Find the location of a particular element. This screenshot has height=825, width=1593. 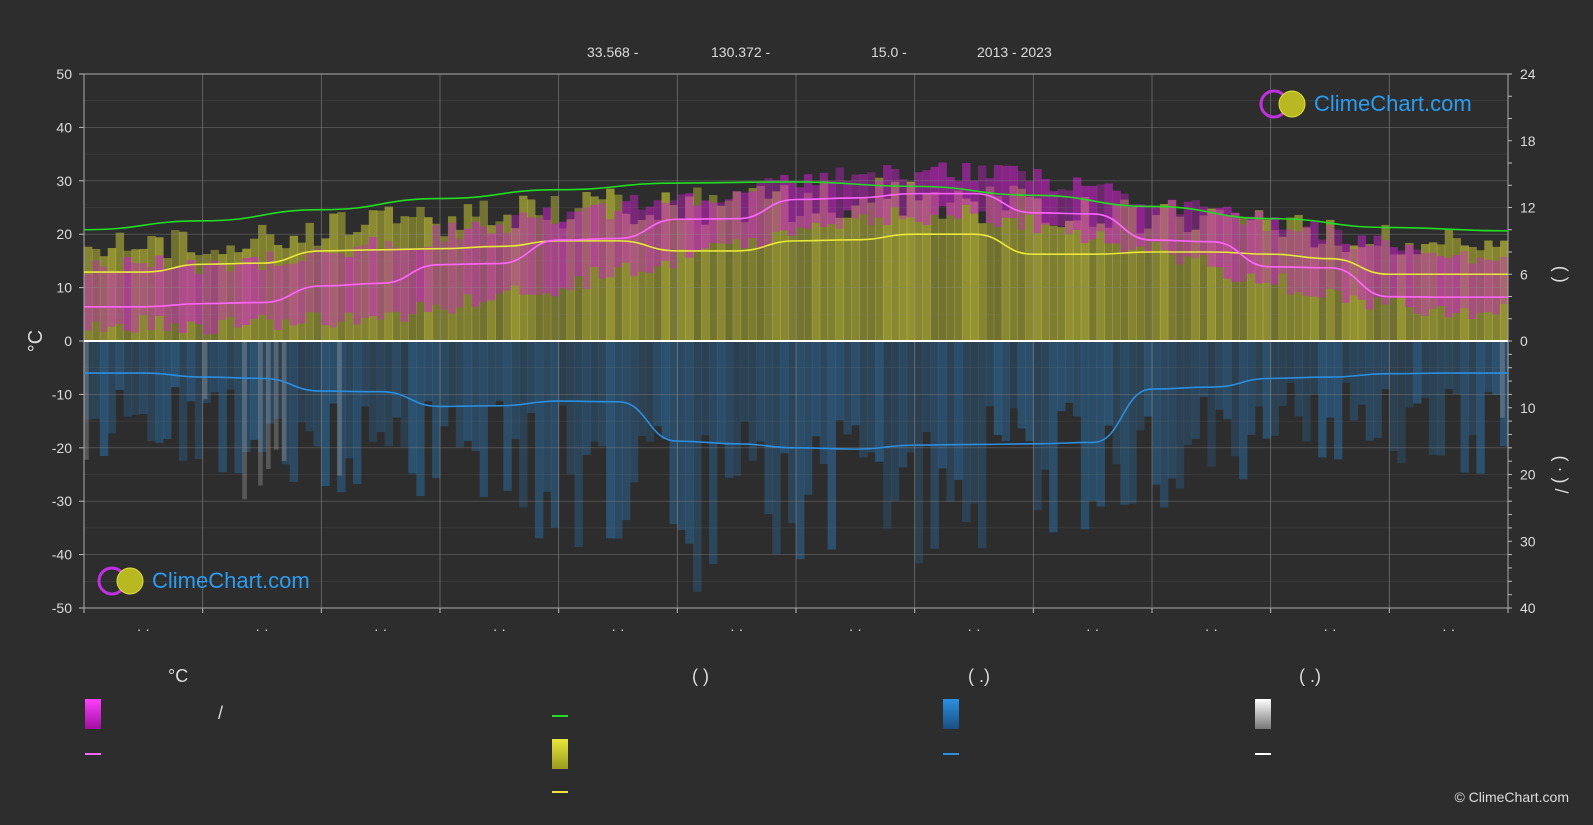

right-bottom-tick-label: 10 is located at coordinates (1528, 408).